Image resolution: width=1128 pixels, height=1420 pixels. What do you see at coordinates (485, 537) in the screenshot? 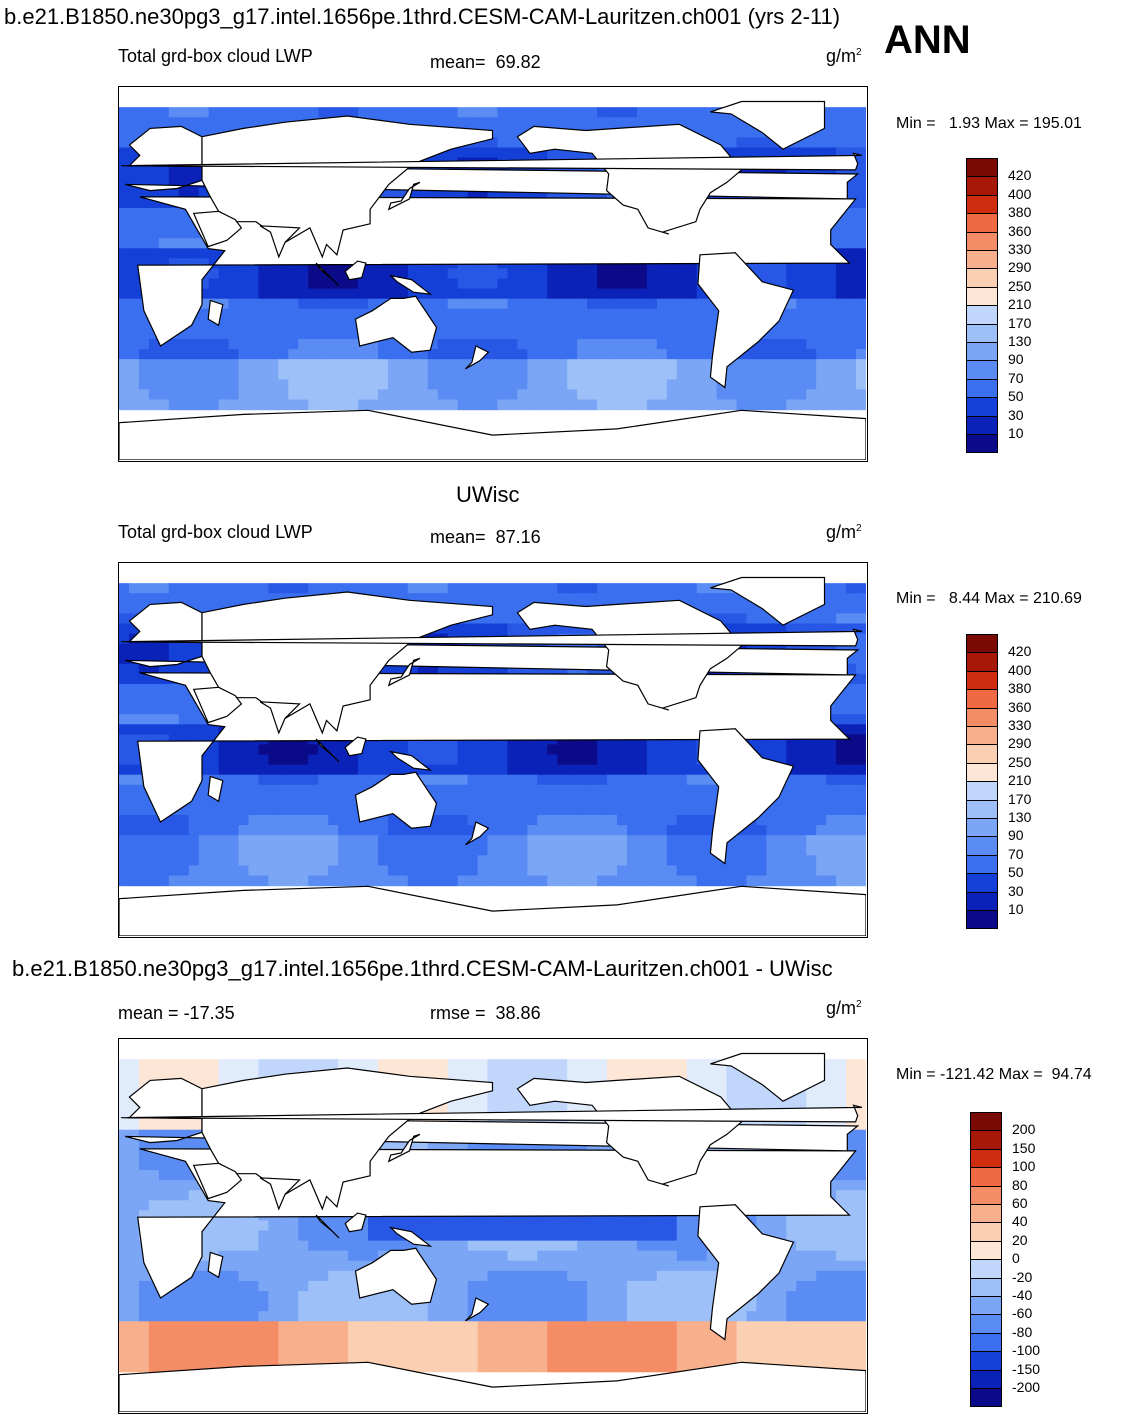
I see `panel2-mean: mean= 87.16` at bounding box center [485, 537].